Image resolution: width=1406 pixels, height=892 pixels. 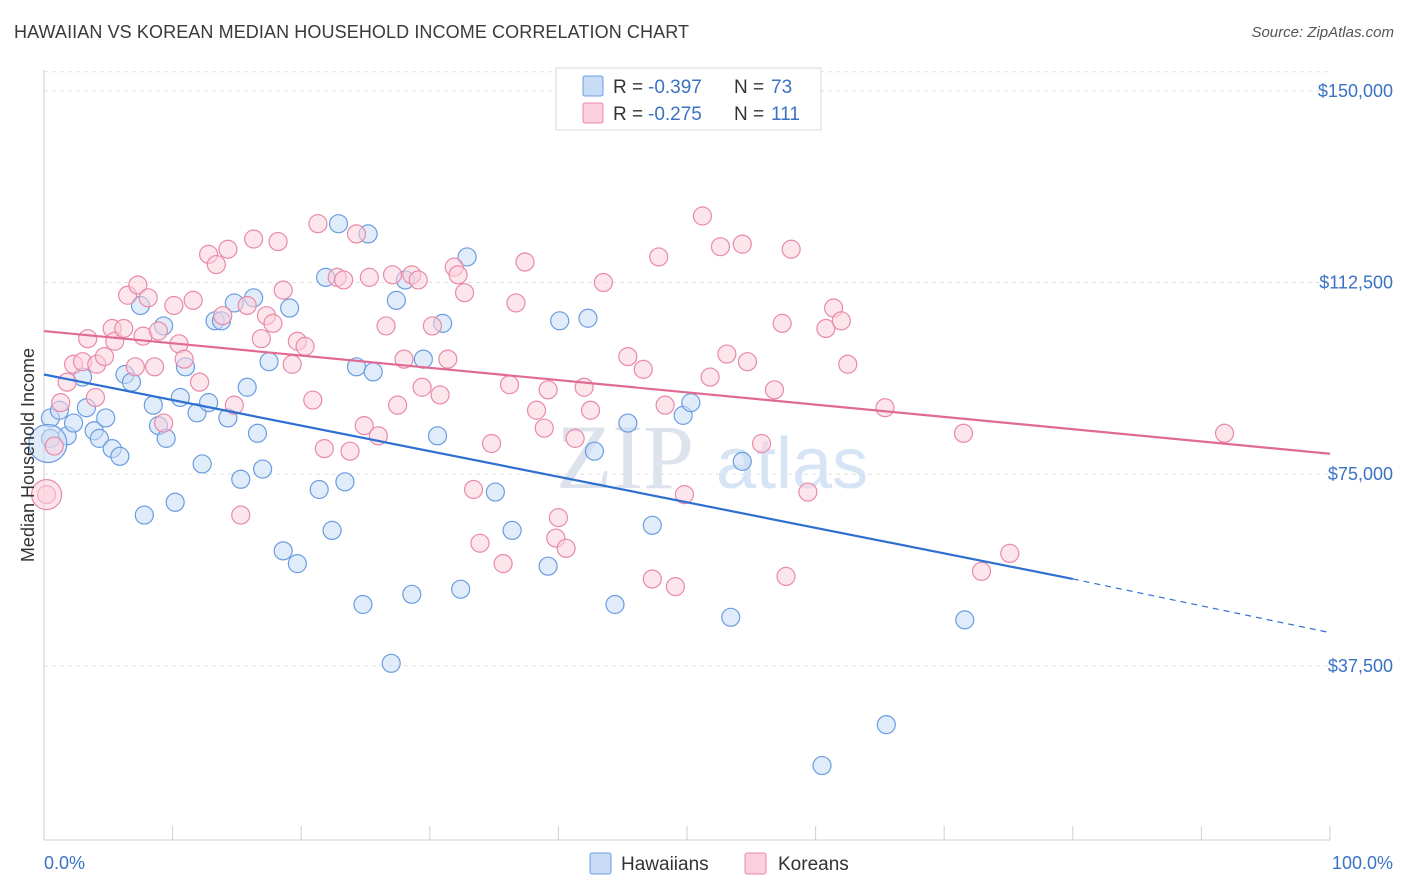 I want to click on y-tick-labels: $150,000 $112,500 $75,000 $37,500, so click(x=1355, y=378).